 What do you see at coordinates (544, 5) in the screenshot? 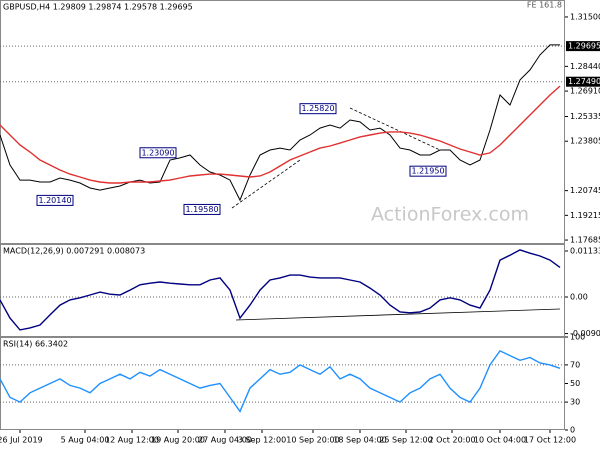
I see `annotation: FE 161.8` at bounding box center [544, 5].